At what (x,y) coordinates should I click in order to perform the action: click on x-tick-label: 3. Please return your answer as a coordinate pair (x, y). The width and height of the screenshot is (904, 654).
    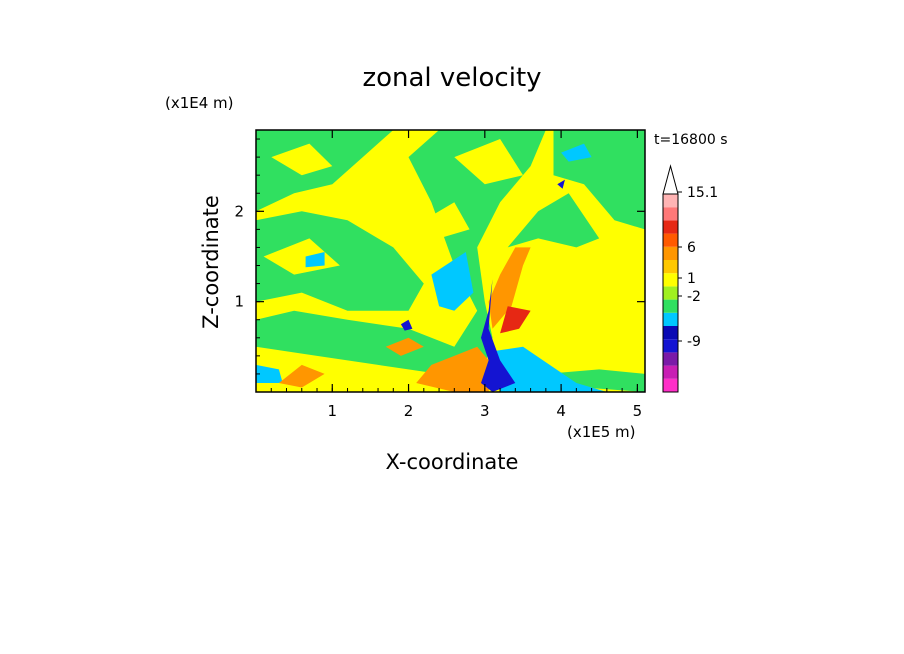
    Looking at the image, I should click on (485, 411).